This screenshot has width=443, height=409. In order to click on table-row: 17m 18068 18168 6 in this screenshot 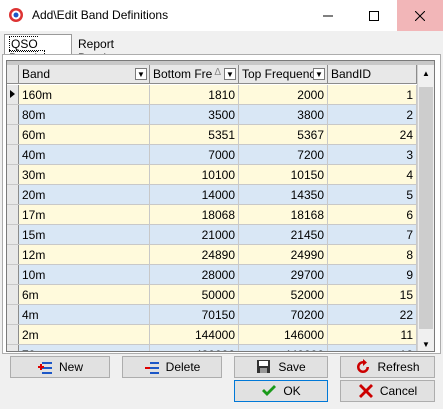, I will do `click(212, 215)`.